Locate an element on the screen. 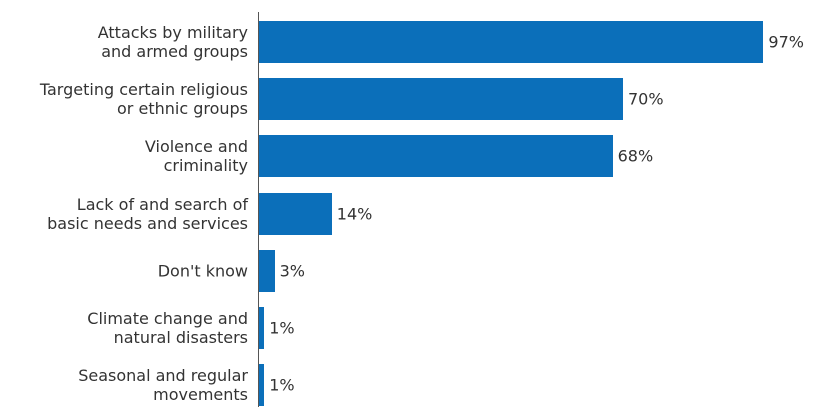  category-label: Climate change and natural disasters is located at coordinates (167, 328).